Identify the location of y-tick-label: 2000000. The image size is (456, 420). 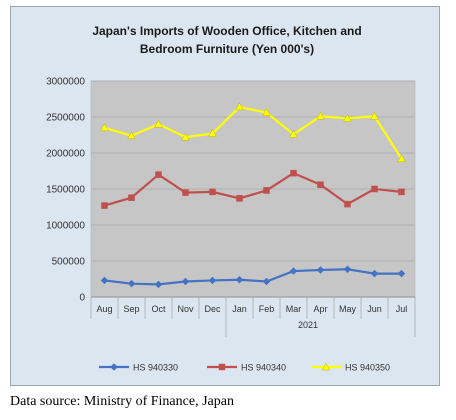
(65, 154).